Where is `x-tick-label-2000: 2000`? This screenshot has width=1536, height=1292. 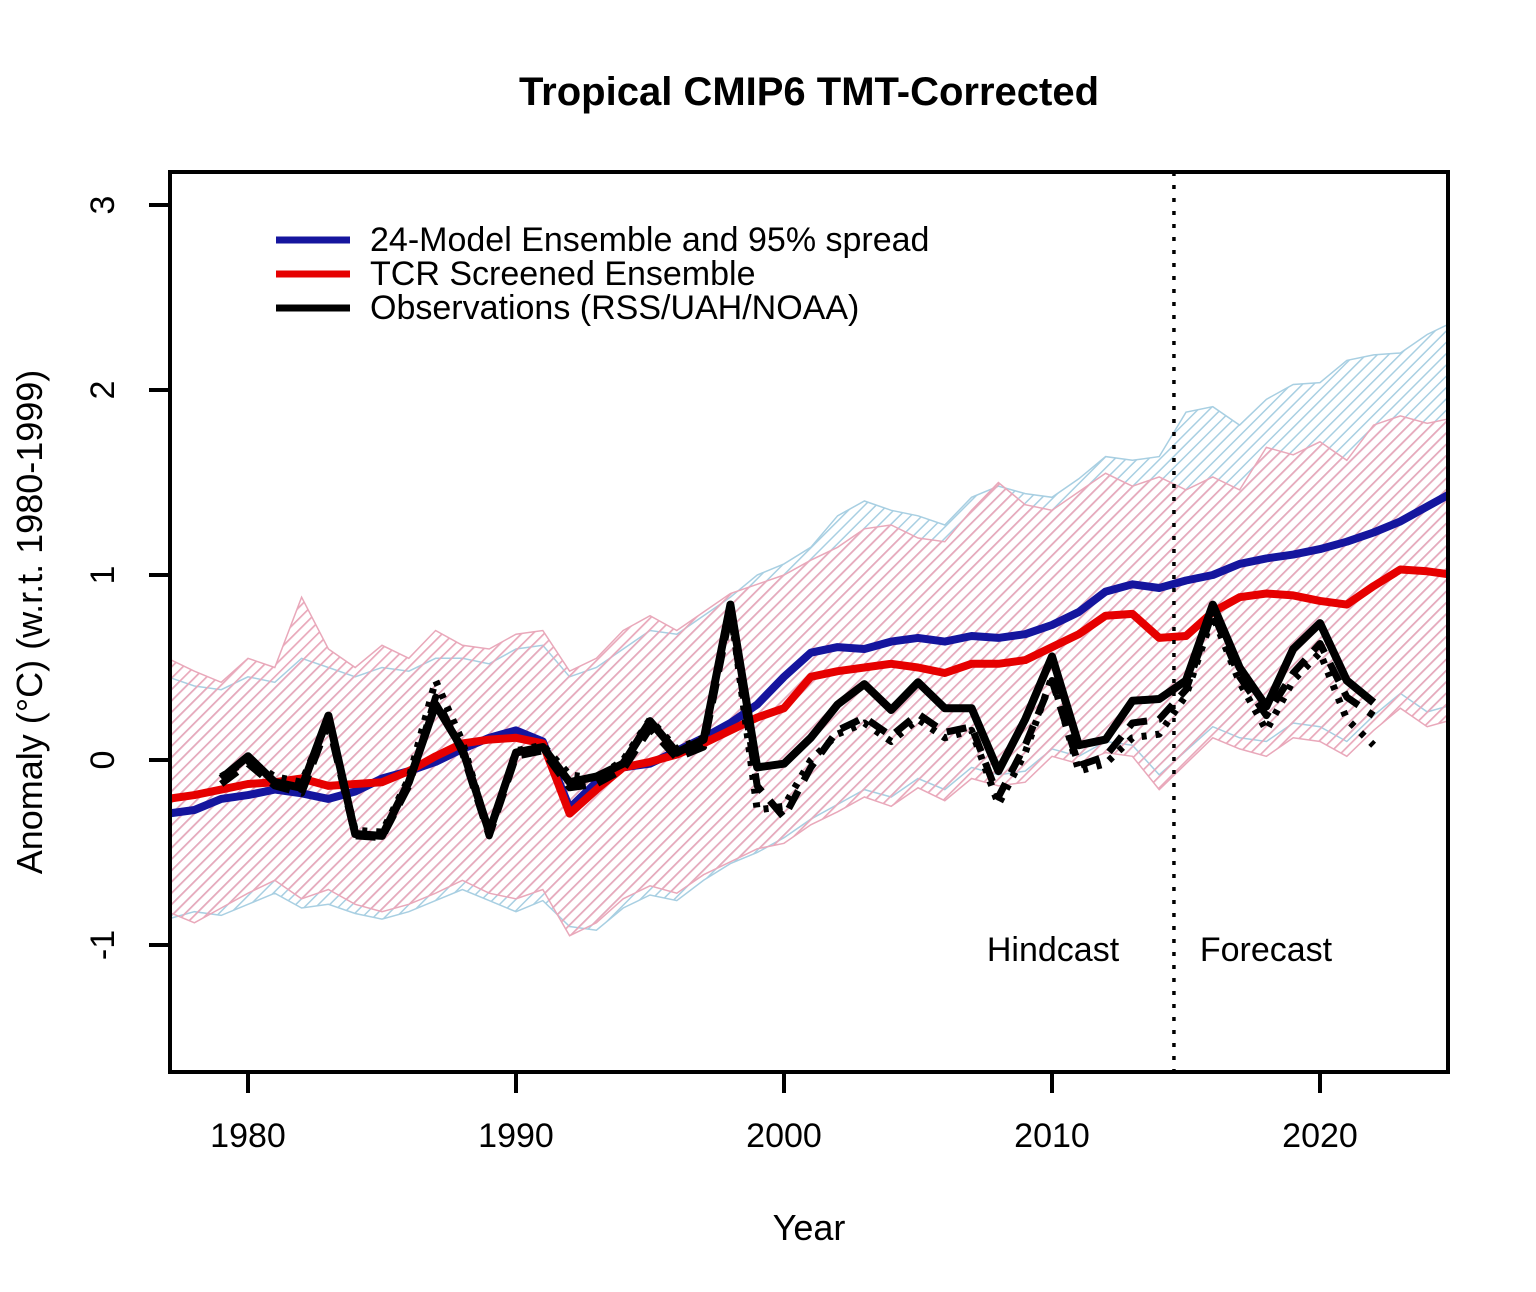 x-tick-label-2000: 2000 is located at coordinates (784, 1136).